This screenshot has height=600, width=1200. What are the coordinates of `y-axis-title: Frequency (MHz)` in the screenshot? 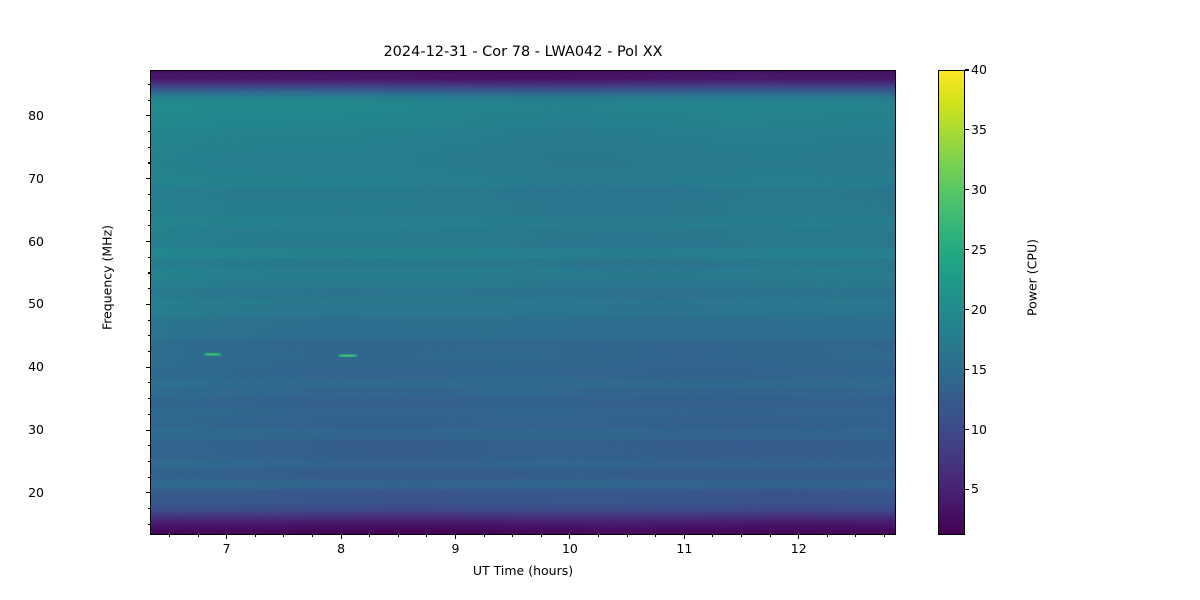 It's located at (107, 277).